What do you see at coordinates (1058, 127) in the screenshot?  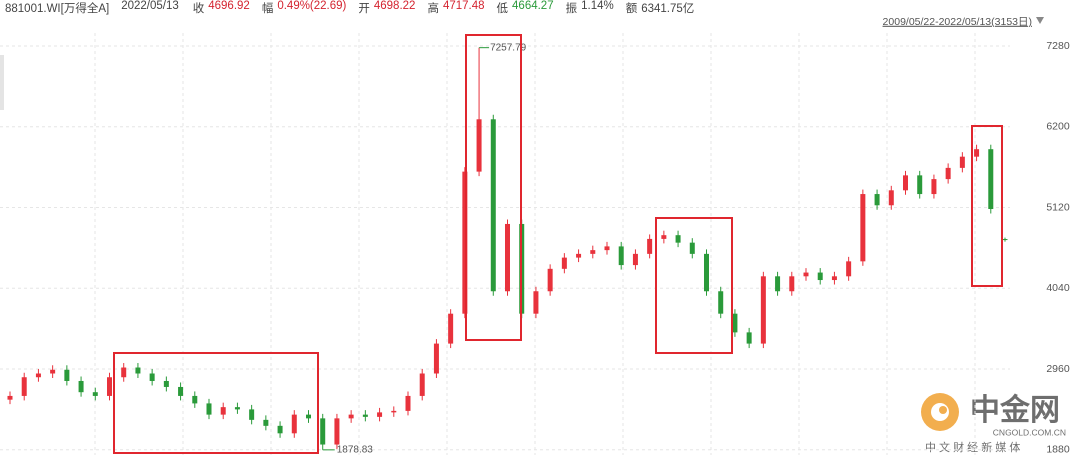 I see `y-tick-label: 6200` at bounding box center [1058, 127].